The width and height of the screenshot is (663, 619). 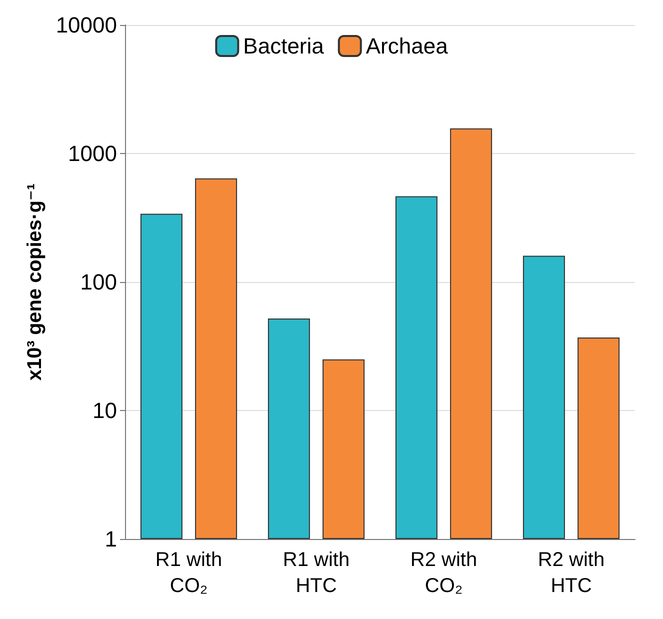 What do you see at coordinates (98, 282) in the screenshot?
I see `y-tick-label: 100` at bounding box center [98, 282].